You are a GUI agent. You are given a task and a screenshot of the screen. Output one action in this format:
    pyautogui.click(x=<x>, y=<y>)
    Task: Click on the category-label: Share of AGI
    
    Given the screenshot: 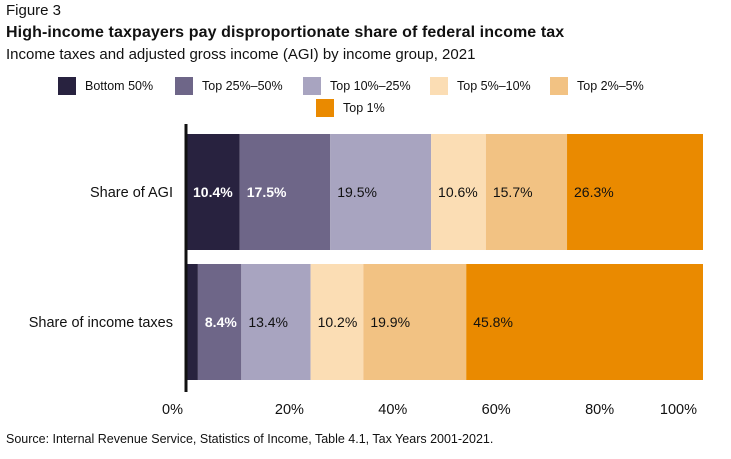 What is the action you would take?
    pyautogui.click(x=131, y=193)
    